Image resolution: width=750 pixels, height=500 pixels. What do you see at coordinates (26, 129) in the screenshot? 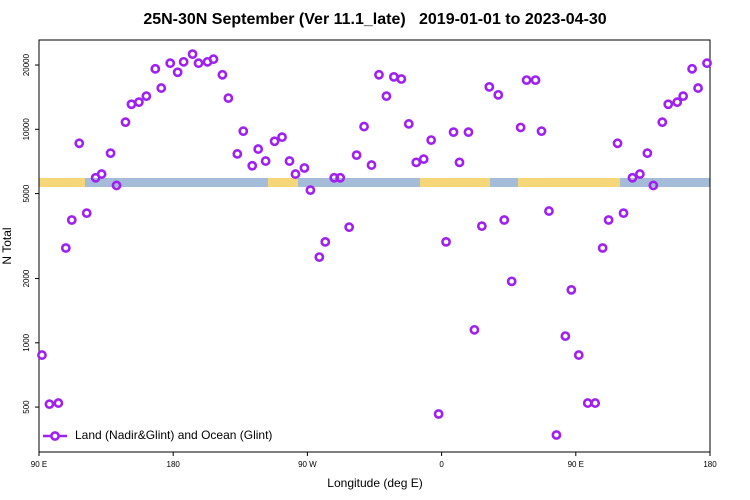
I see `y-tick-label: 10000` at bounding box center [26, 129].